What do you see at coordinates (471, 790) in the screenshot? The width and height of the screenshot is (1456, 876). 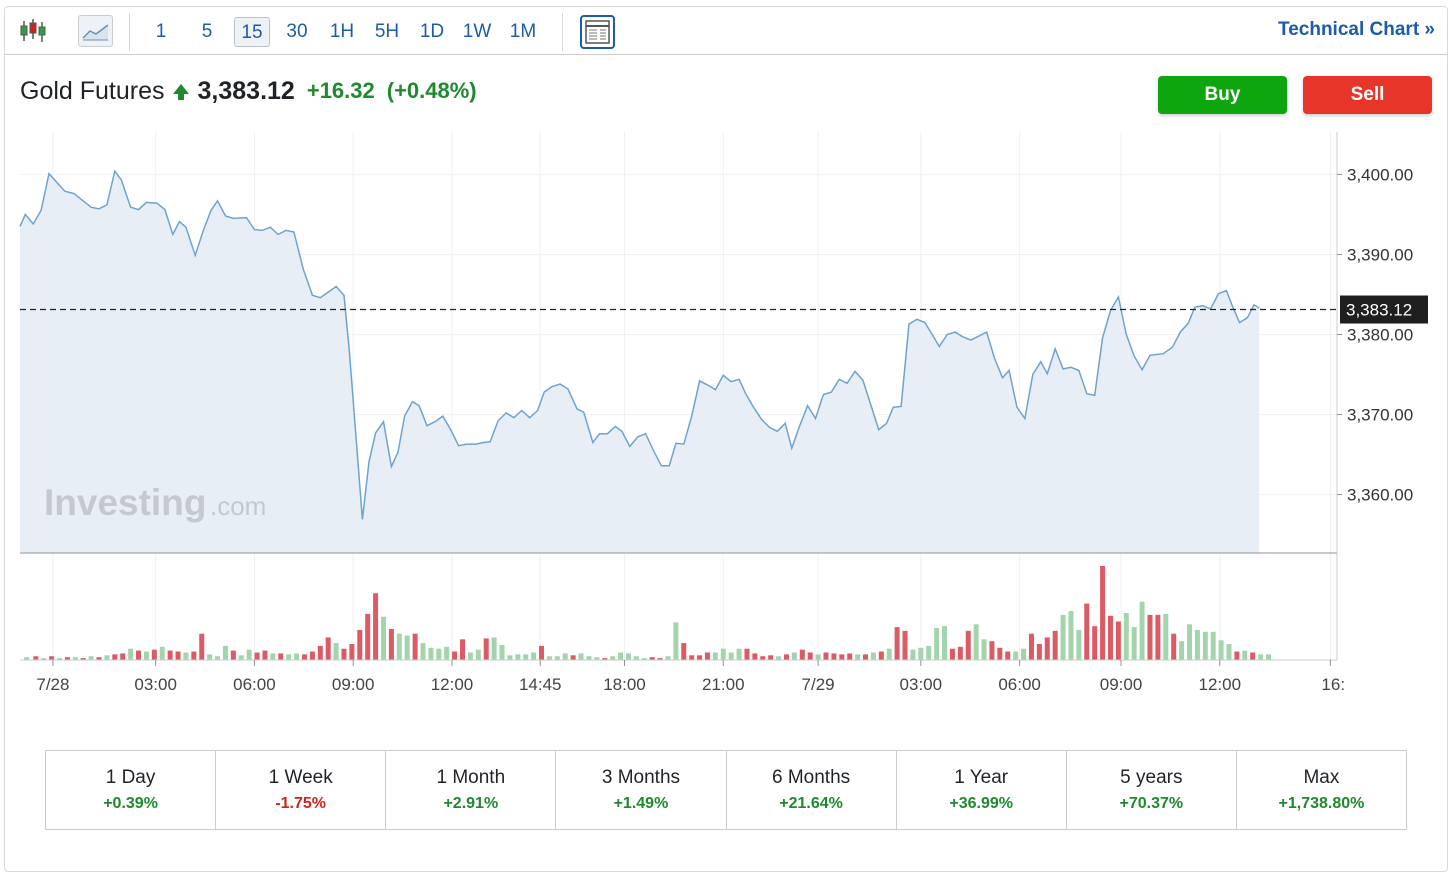 I see `period-1-month: 1 Month +2.91%` at bounding box center [471, 790].